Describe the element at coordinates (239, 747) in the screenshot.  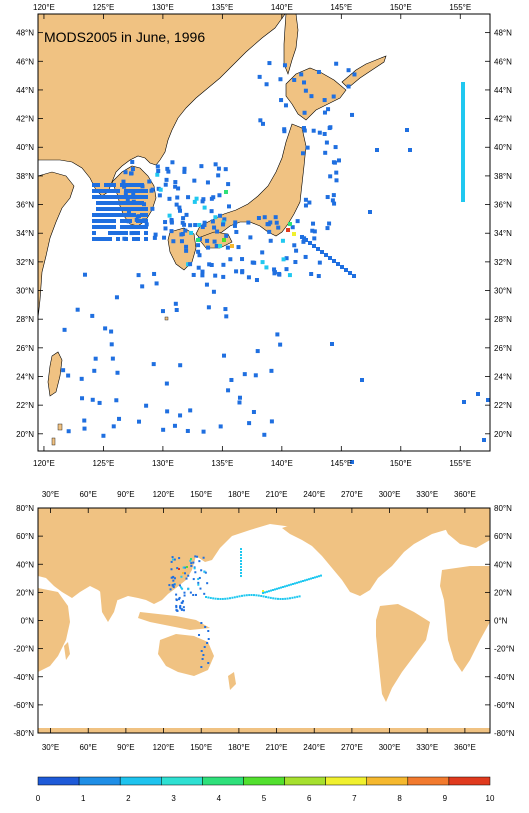
I see `bottom-lon-label-bottom: 180°E` at that location.